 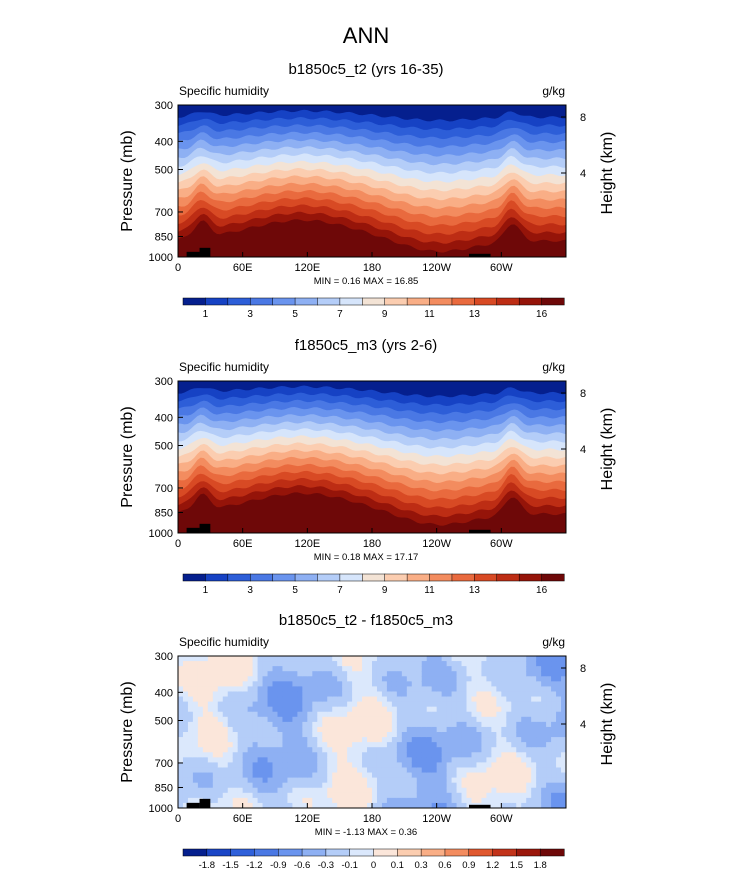 What do you see at coordinates (372, 268) in the screenshot?
I see `x-tick-label: 180` at bounding box center [372, 268].